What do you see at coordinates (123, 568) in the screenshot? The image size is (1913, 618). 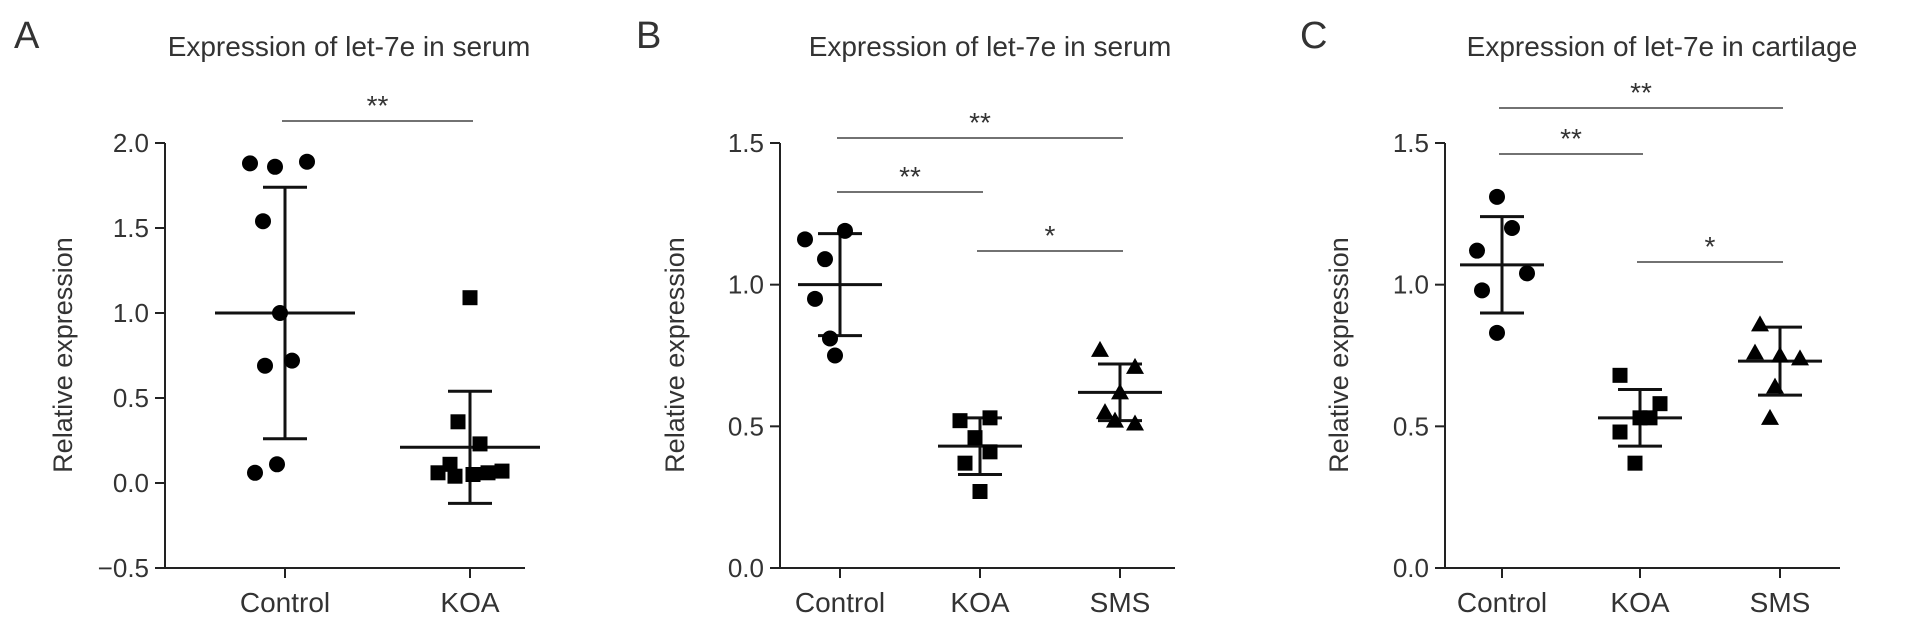 I see `y-tick-label: −0.5` at bounding box center [123, 568].